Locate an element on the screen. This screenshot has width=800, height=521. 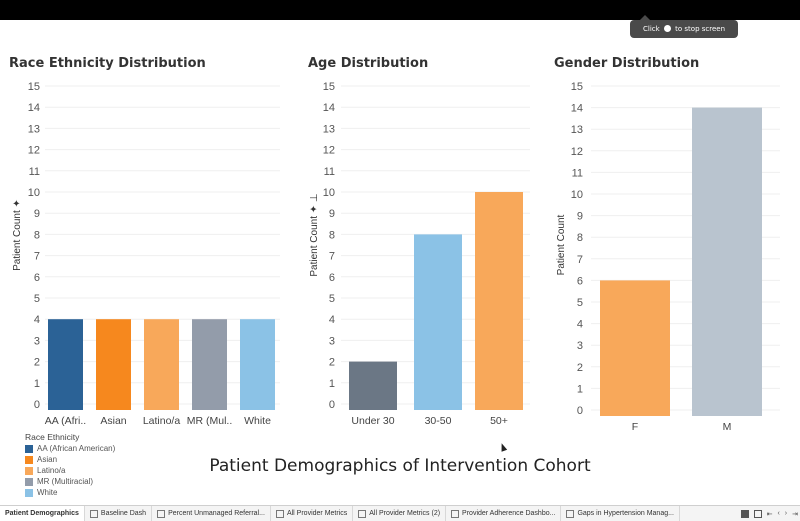
legend-item: MR (Multiracial) is located at coordinates (70, 481).